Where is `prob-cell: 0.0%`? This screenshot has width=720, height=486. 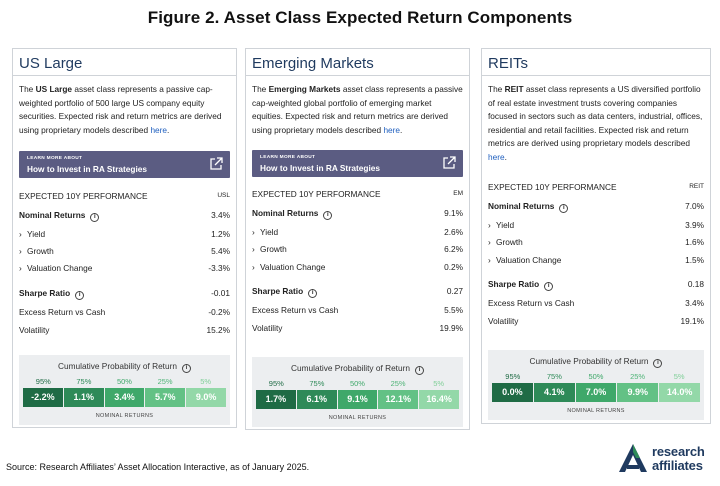
prob-cell: 0.0% is located at coordinates (512, 392).